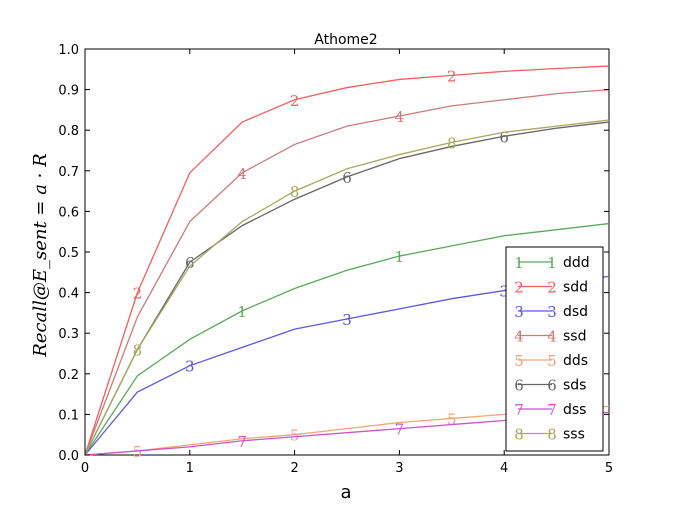 The height and width of the screenshot is (507, 676). I want to click on y-tick-label: 0.4, so click(68, 294).